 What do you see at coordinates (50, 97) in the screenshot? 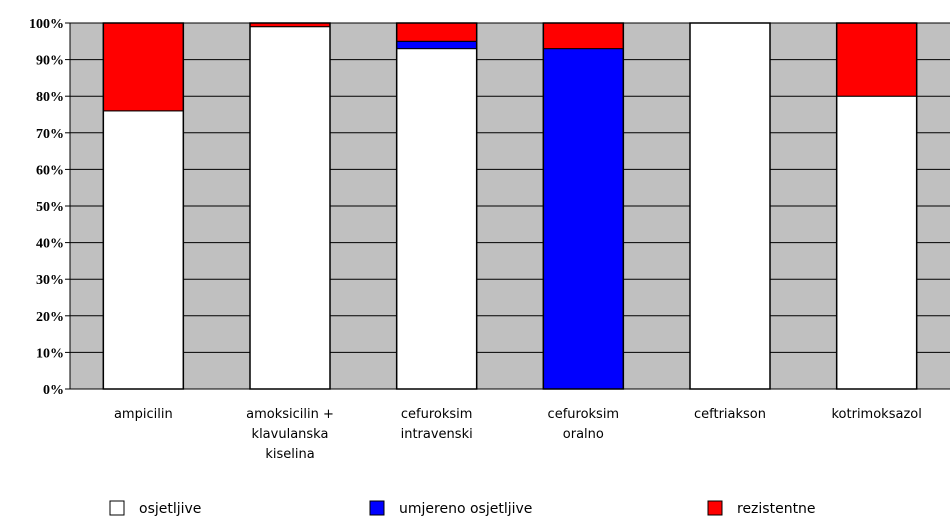
I see `y-tick-label: 80%` at bounding box center [50, 97].